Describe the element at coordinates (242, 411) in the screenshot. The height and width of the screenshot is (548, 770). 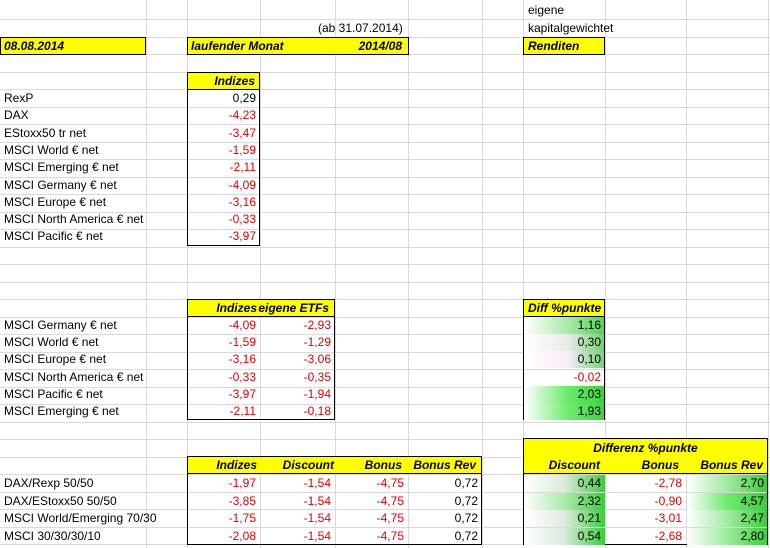
I see `etf-index-value: -2,11` at that location.